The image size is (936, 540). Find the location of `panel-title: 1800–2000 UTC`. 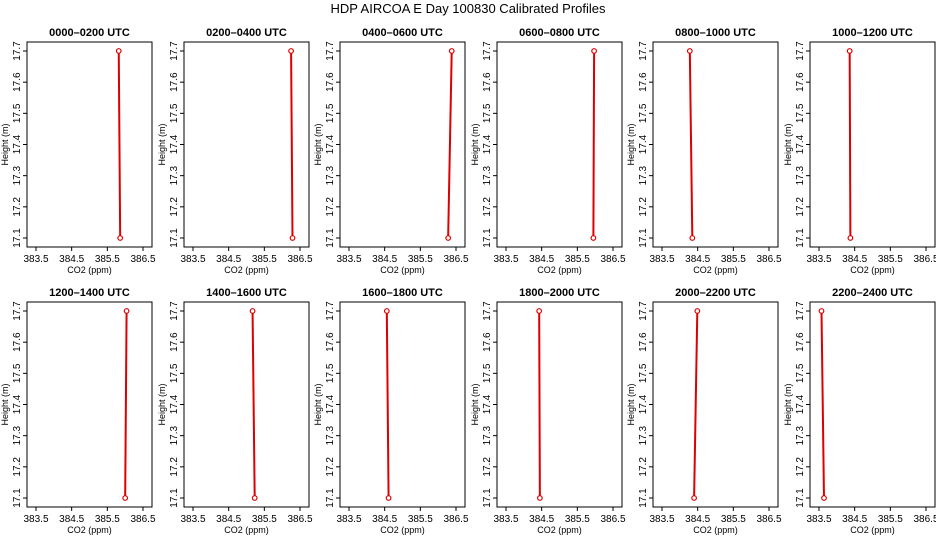

panel-title: 1800–2000 UTC is located at coordinates (559, 293).